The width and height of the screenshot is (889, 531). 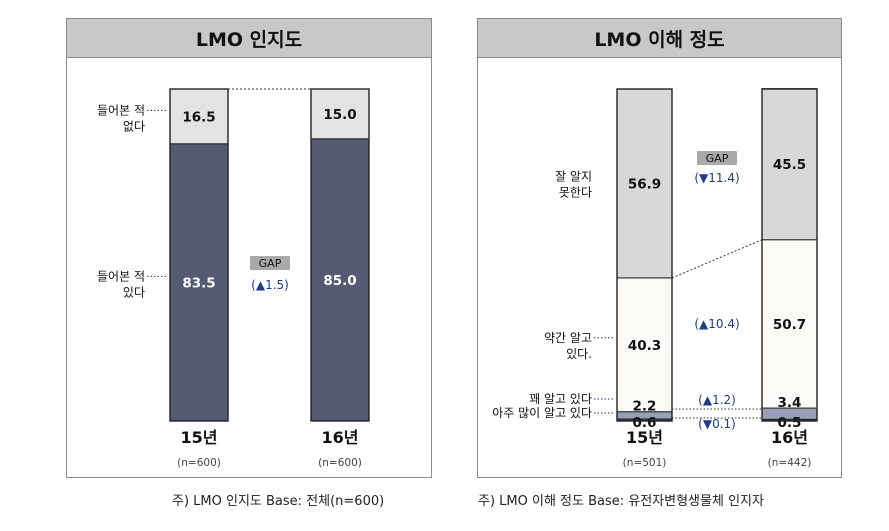 What do you see at coordinates (789, 325) in the screenshot?
I see `data-label-2-1: 50.7` at bounding box center [789, 325].